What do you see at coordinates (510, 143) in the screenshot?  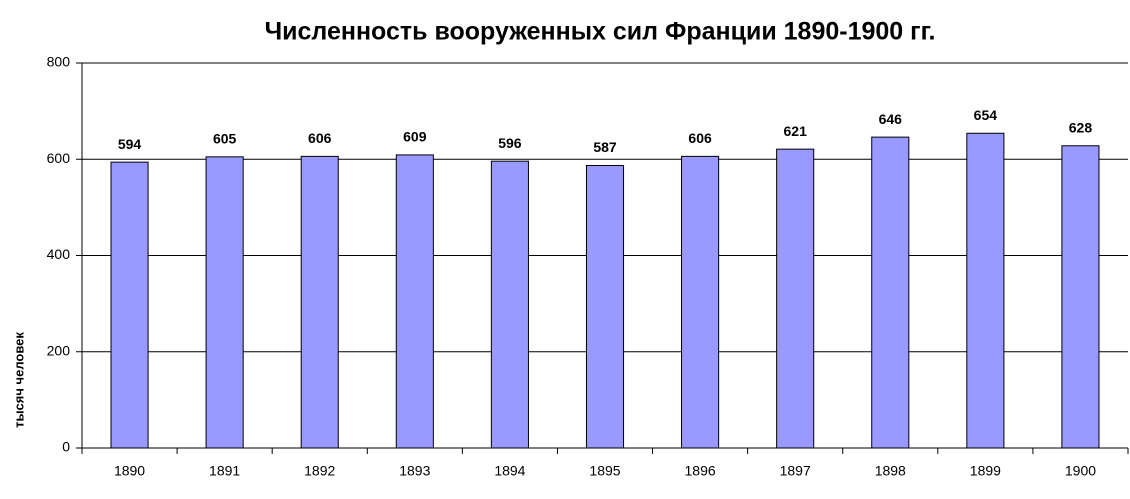 I see `value-label: 596` at bounding box center [510, 143].